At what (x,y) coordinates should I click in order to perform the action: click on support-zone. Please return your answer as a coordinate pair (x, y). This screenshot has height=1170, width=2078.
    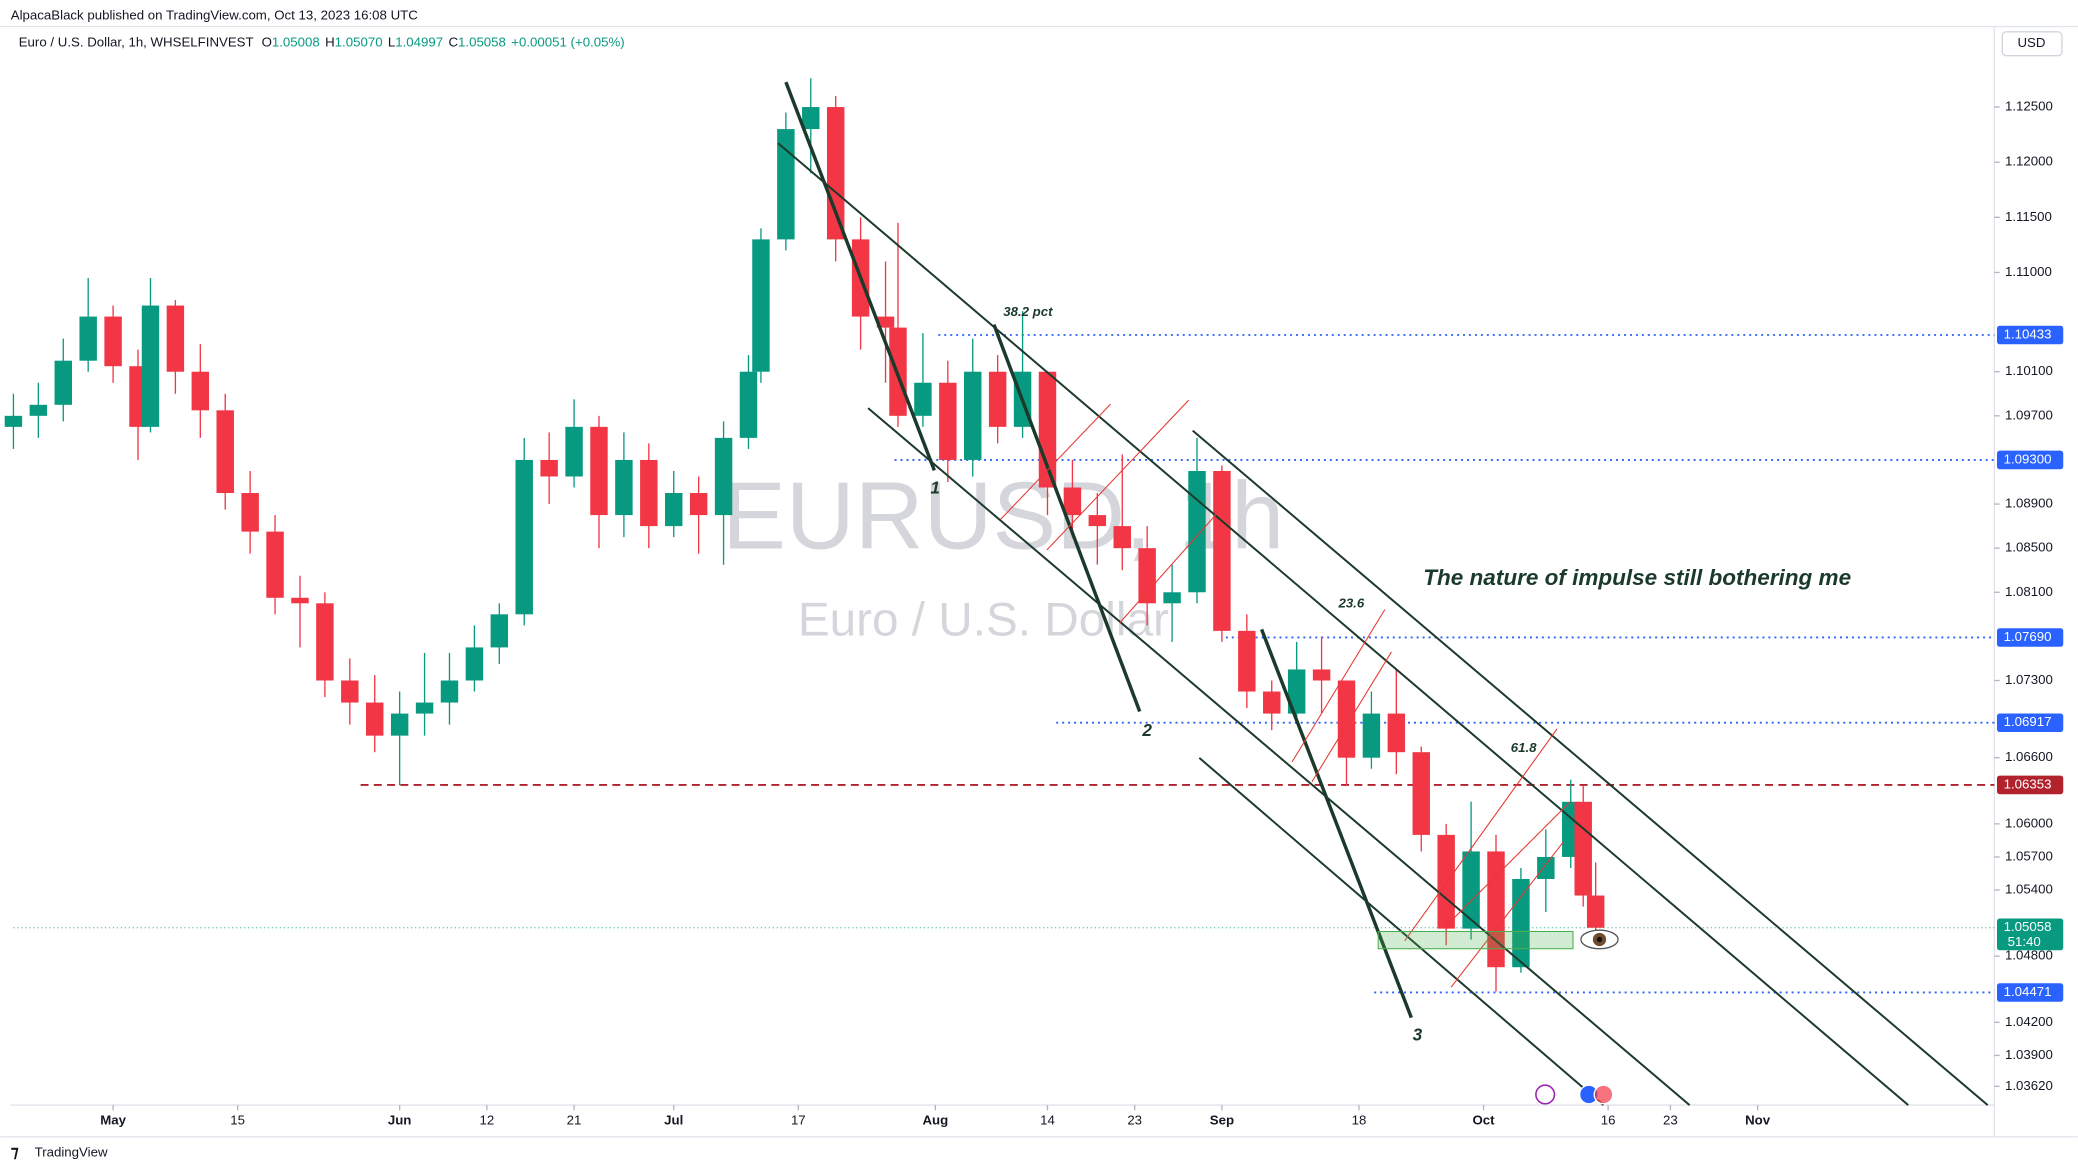
    Looking at the image, I should click on (1475, 940).